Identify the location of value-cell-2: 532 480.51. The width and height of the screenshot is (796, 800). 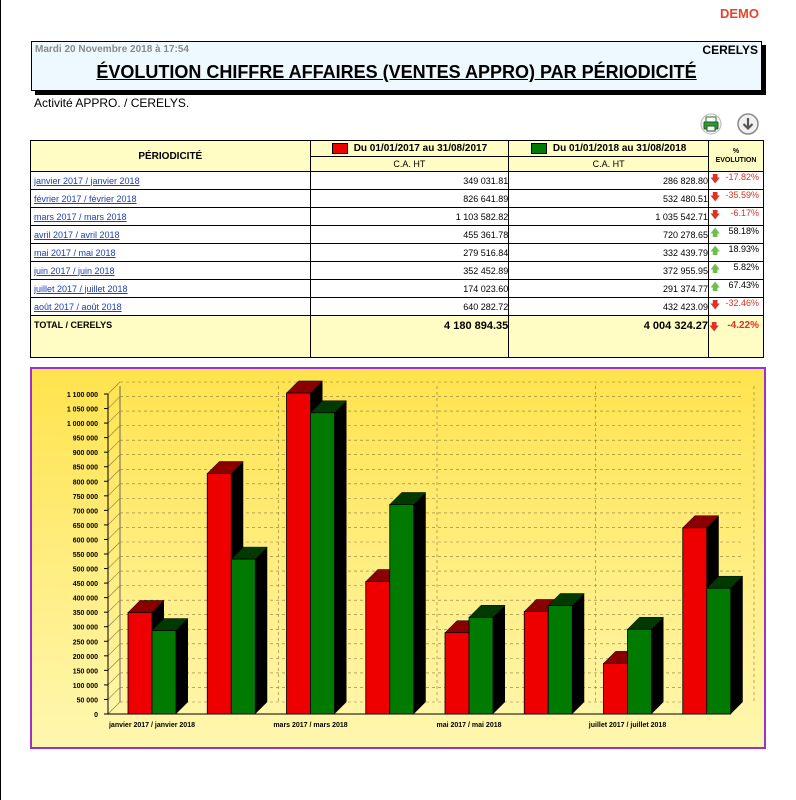
(608, 198).